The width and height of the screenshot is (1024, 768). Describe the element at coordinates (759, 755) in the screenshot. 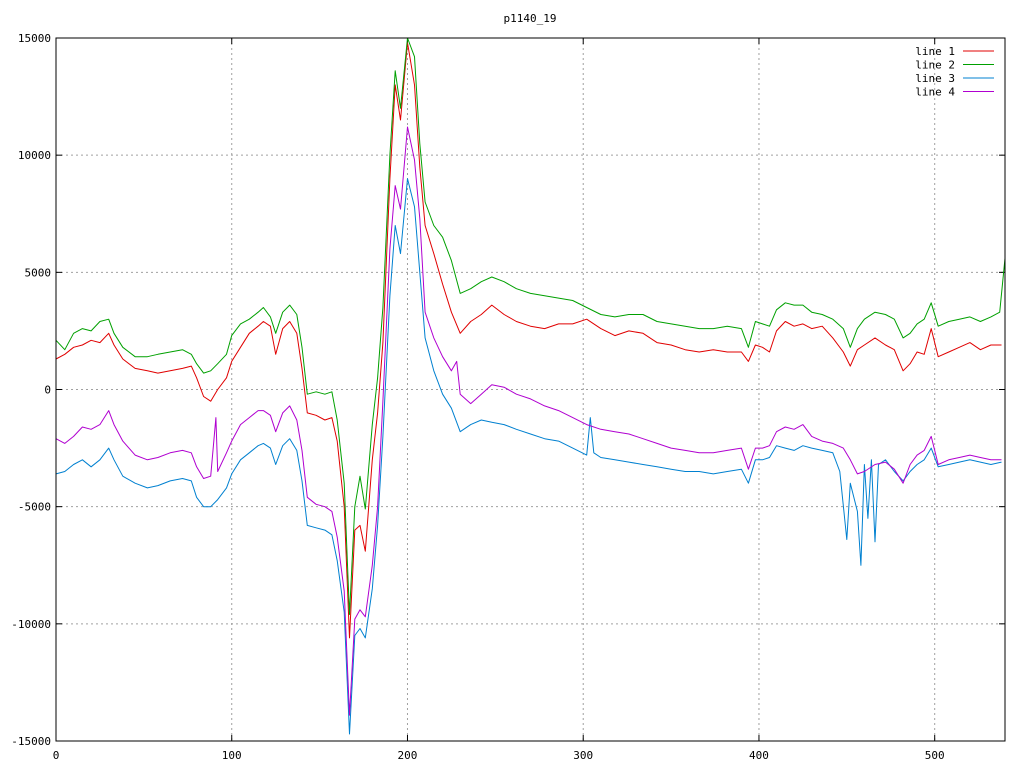

I see `x-tick-label: 400` at that location.